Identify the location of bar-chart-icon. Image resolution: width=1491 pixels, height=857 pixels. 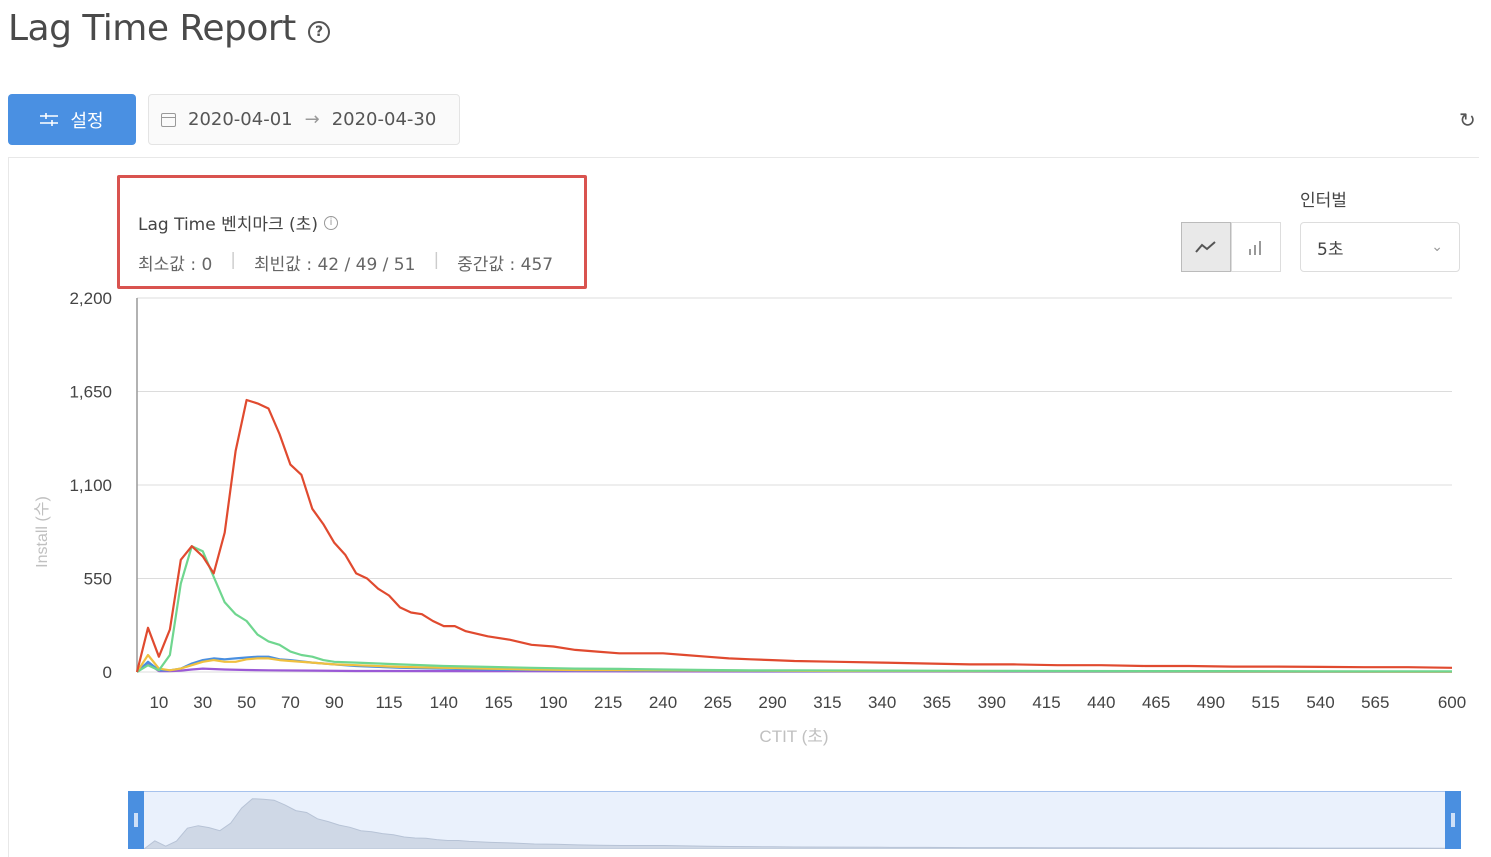
(1255, 248).